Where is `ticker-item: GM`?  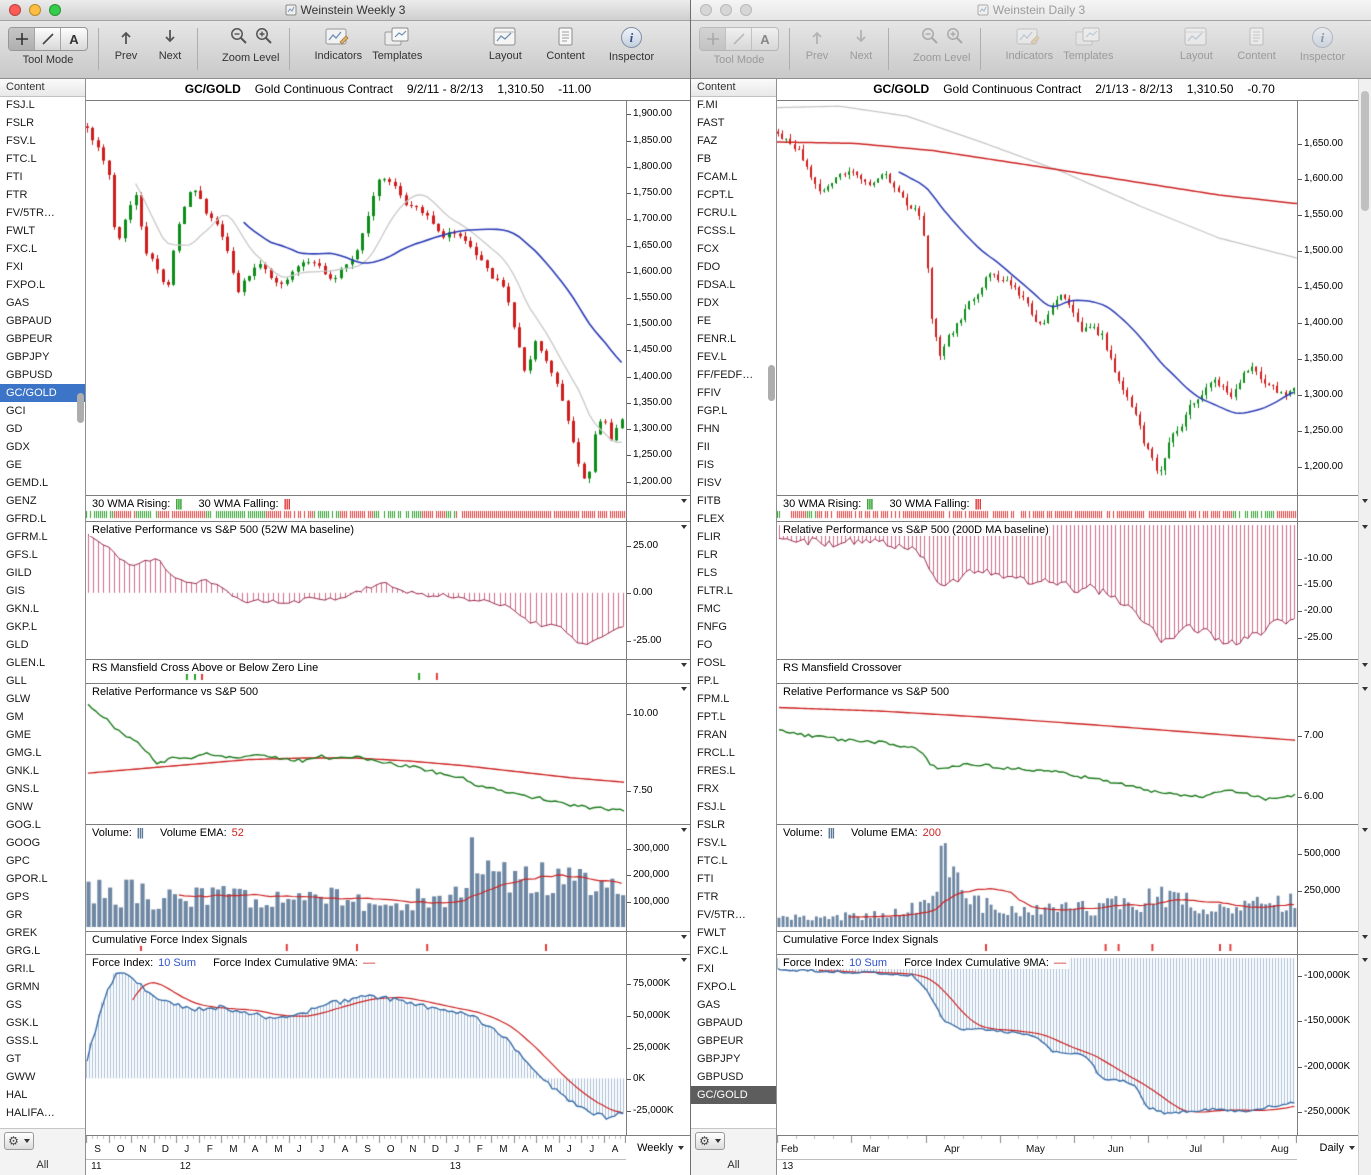
ticker-item: GM is located at coordinates (15, 717).